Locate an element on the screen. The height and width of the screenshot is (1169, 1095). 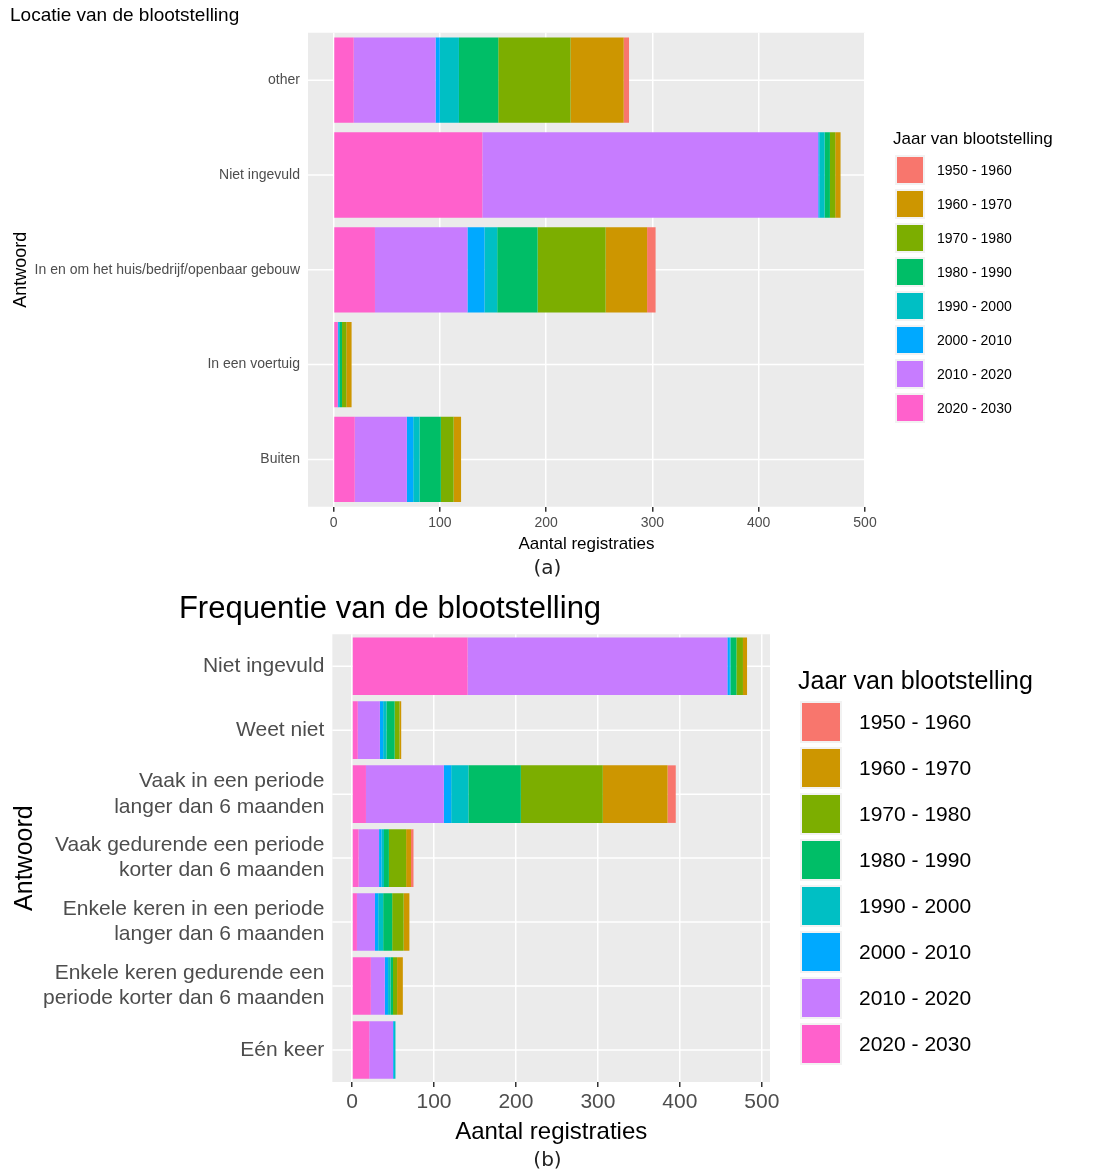
text: Locatie van de blootstelling is located at coordinates (125, 14).